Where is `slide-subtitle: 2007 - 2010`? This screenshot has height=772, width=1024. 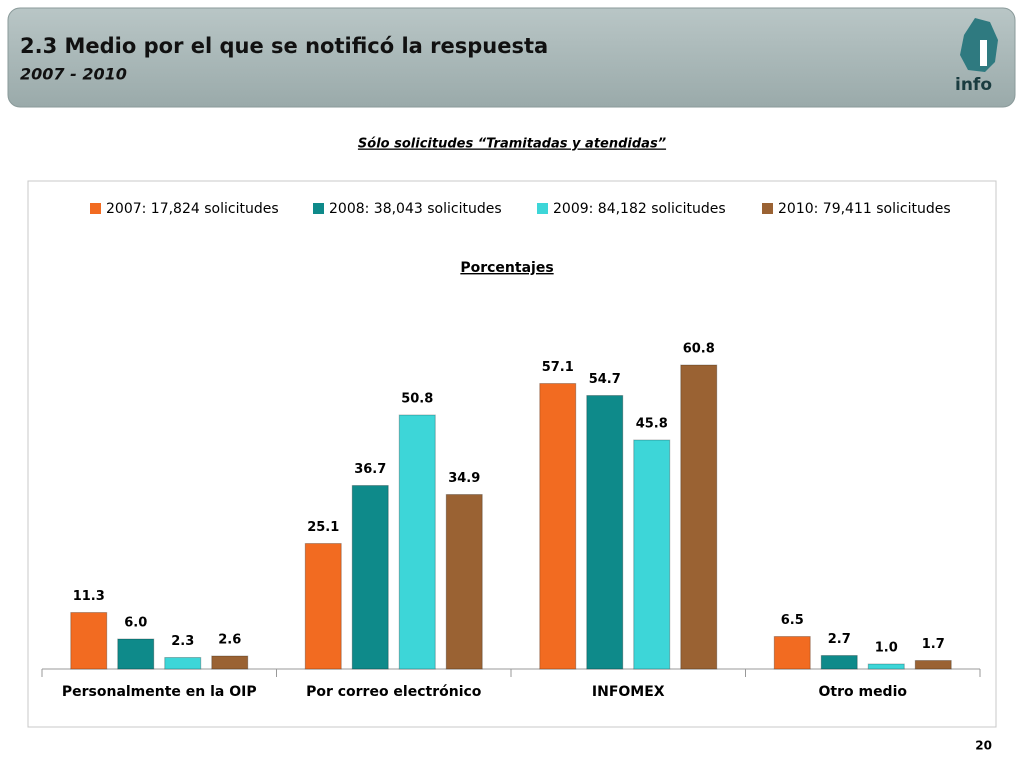 slide-subtitle: 2007 - 2010 is located at coordinates (73, 74).